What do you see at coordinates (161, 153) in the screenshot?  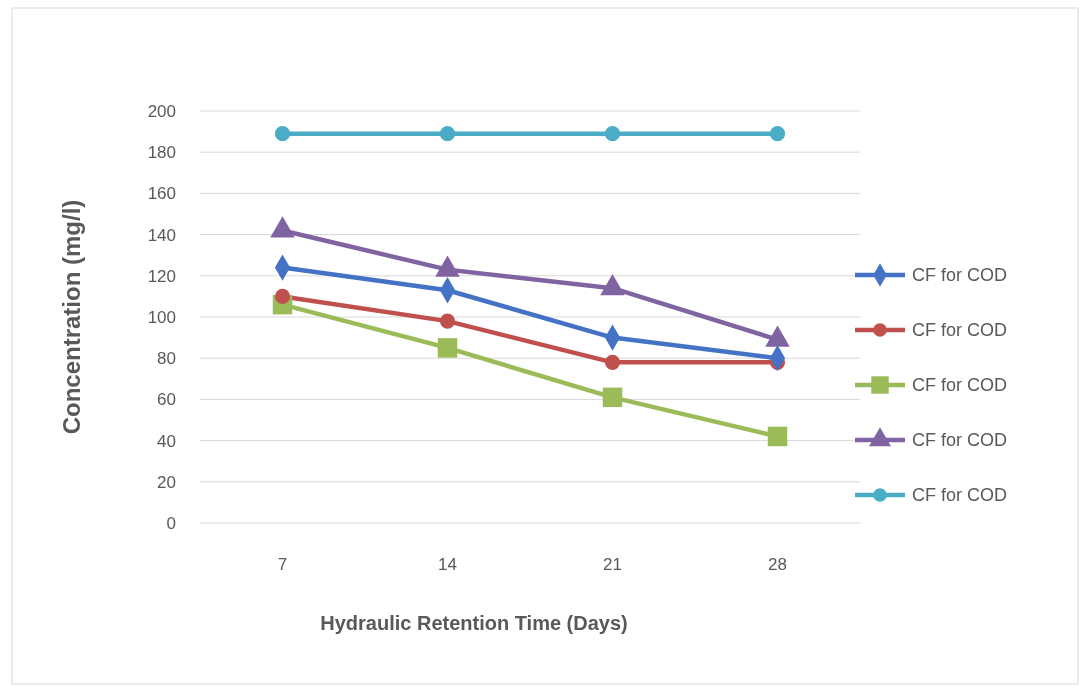 I see `y-tick-label: 180` at bounding box center [161, 153].